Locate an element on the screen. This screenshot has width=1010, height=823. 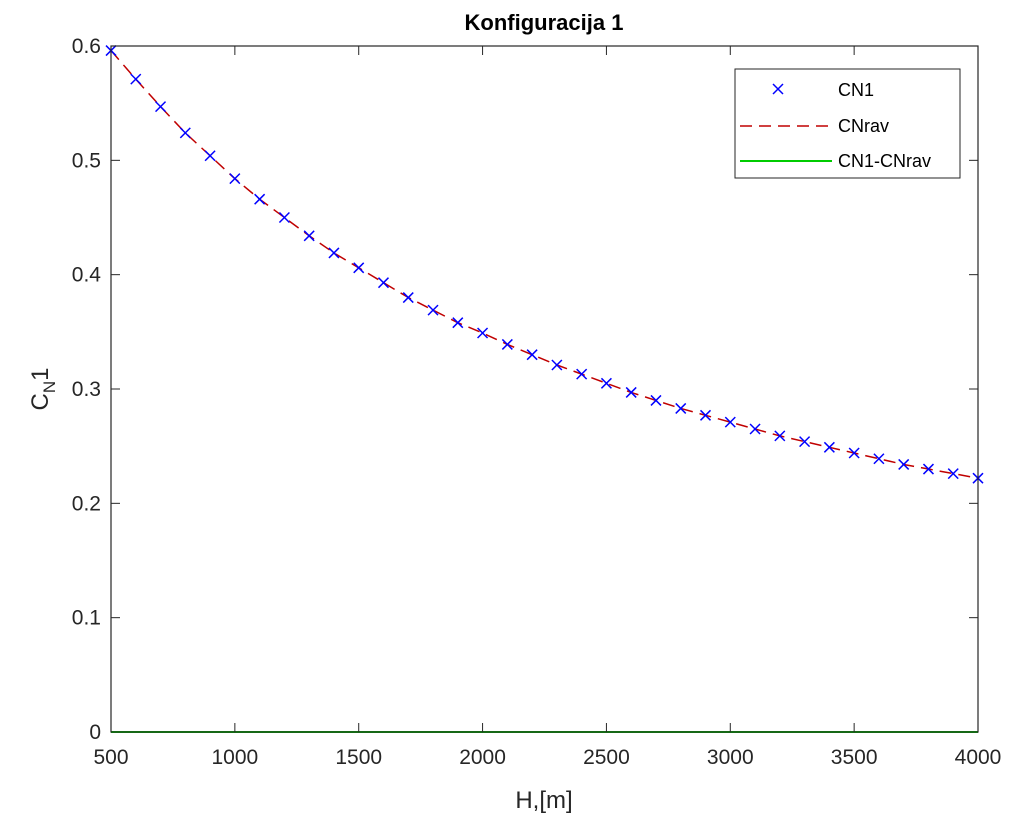
legend-marker-x-icon is located at coordinates (778, 89).